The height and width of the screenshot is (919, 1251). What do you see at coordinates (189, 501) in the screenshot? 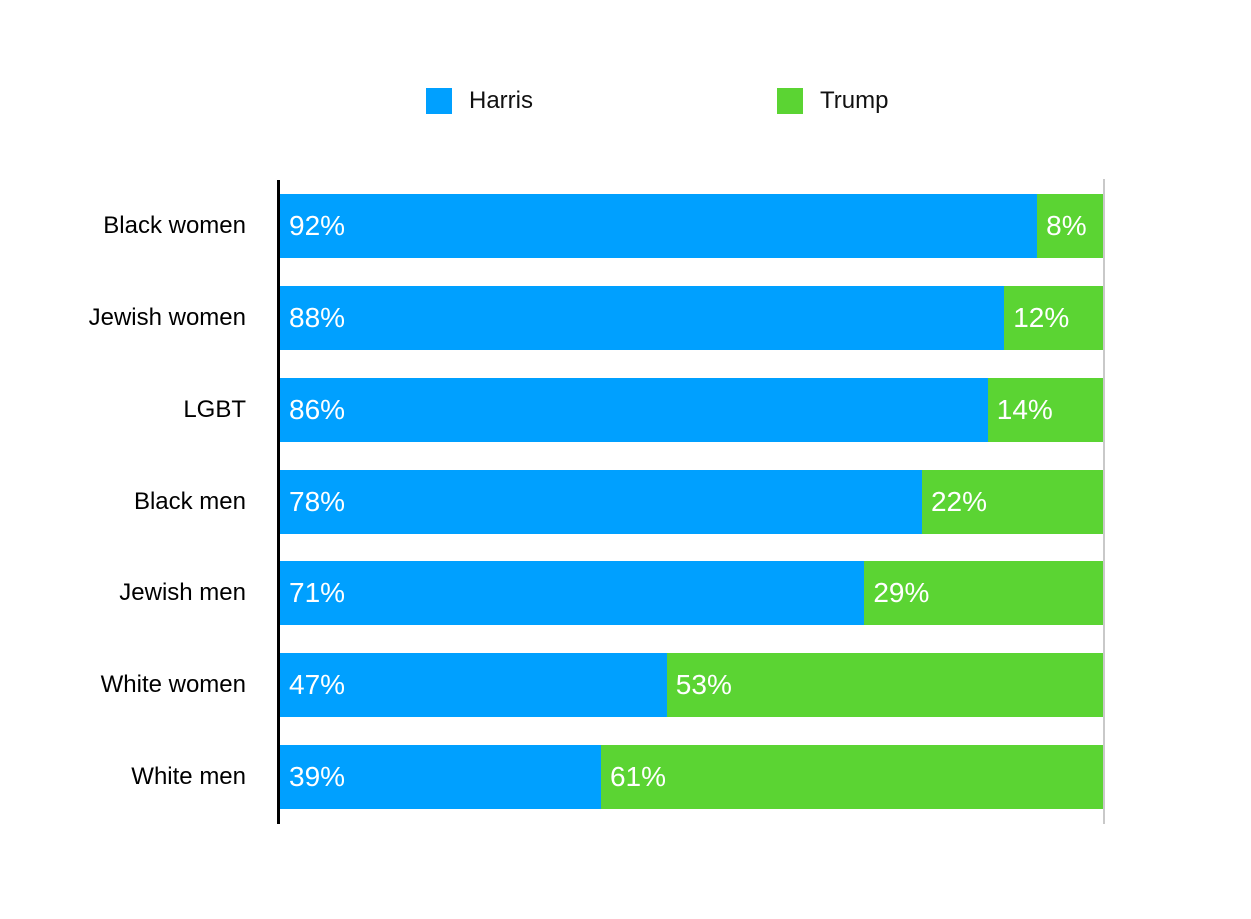
I see `category-label: Black men` at bounding box center [189, 501].